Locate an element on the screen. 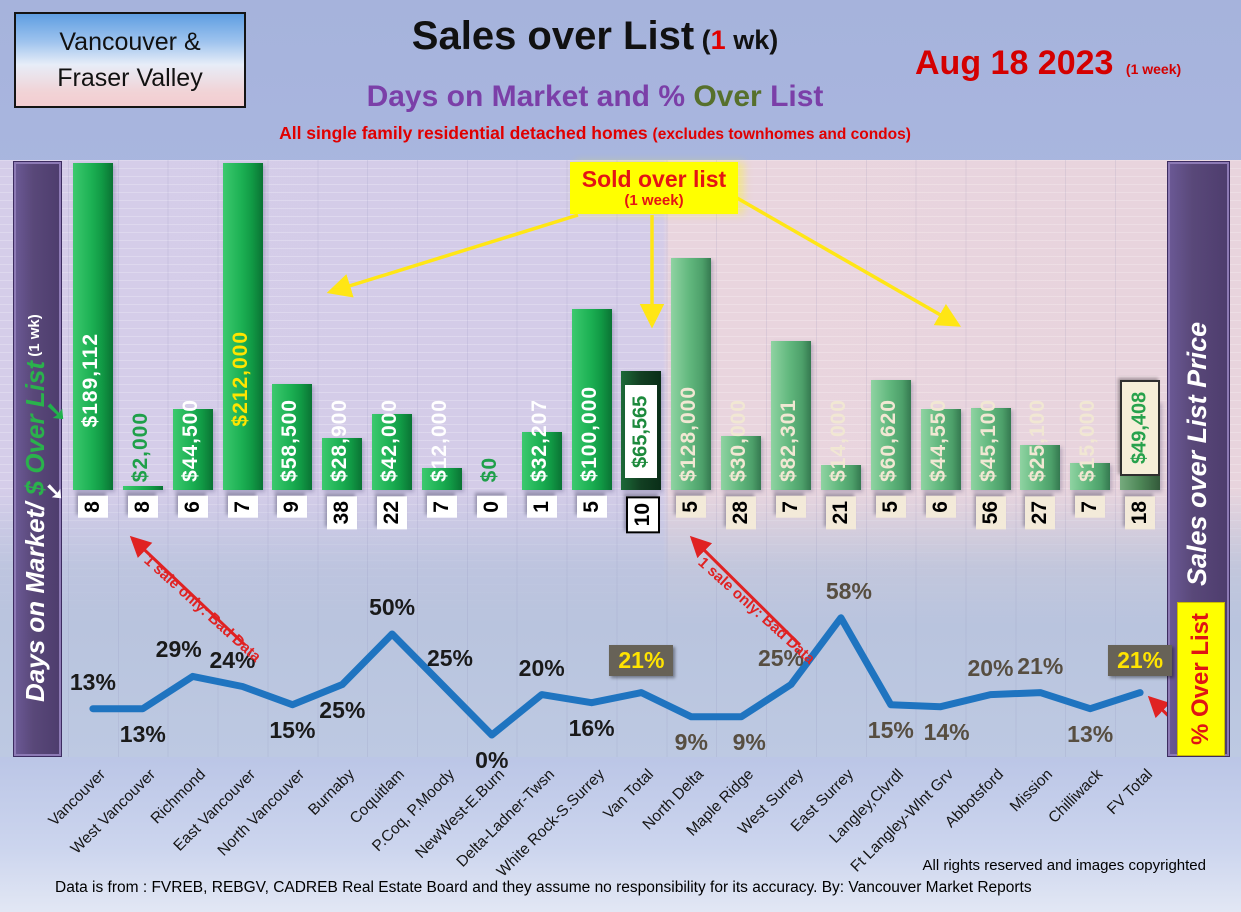 This screenshot has width=1241, height=912. report-date: Aug 18 2023 (1 week) is located at coordinates (1048, 63).